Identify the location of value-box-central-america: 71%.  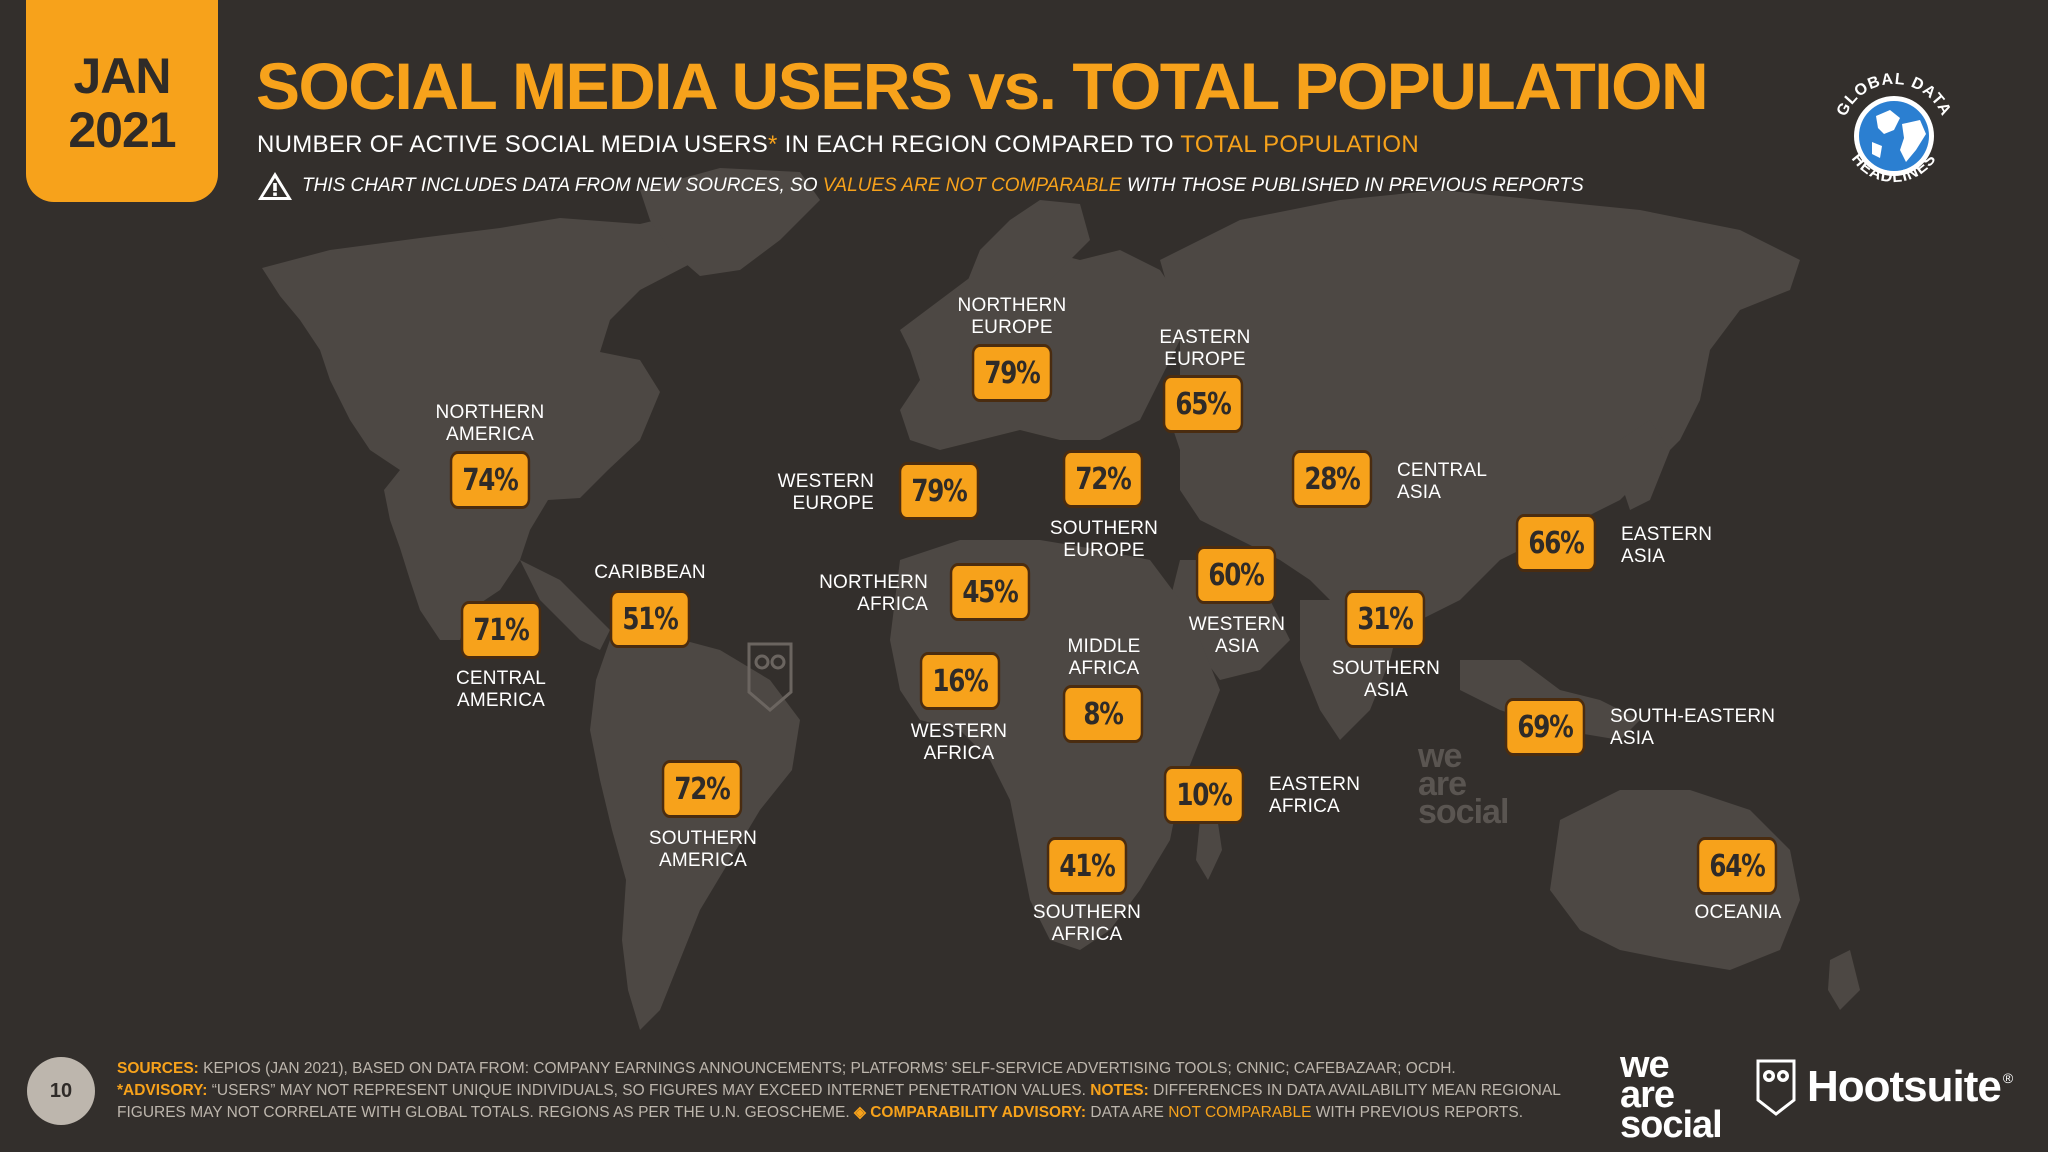
(501, 630).